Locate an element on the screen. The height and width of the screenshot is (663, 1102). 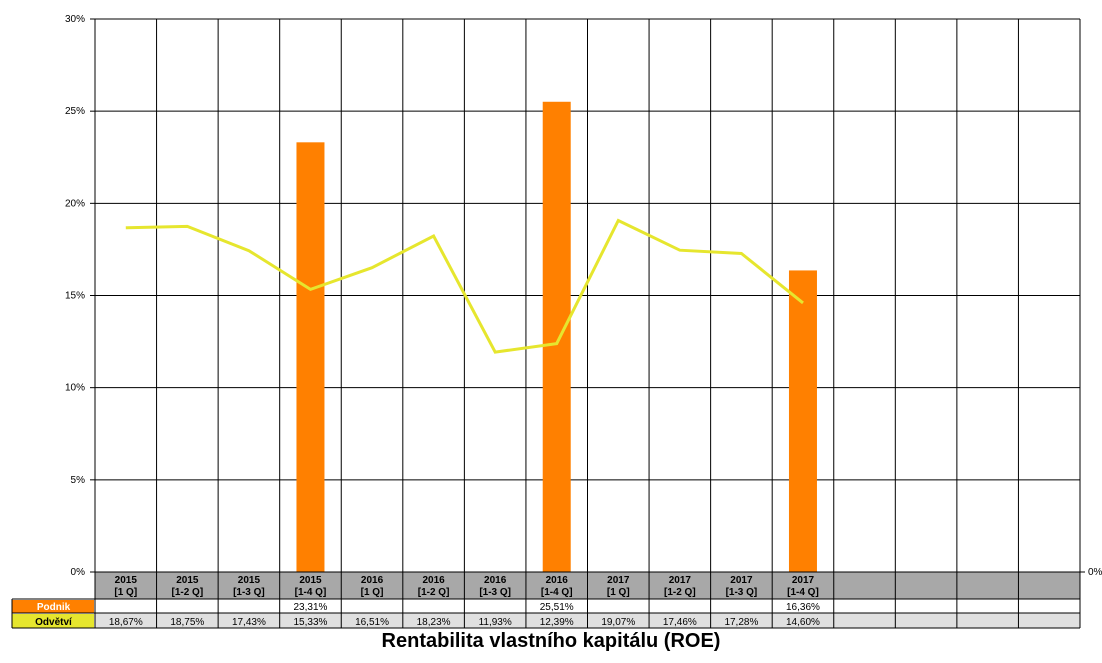
odvetvi-value-label: 12,39% is located at coordinates (557, 622).